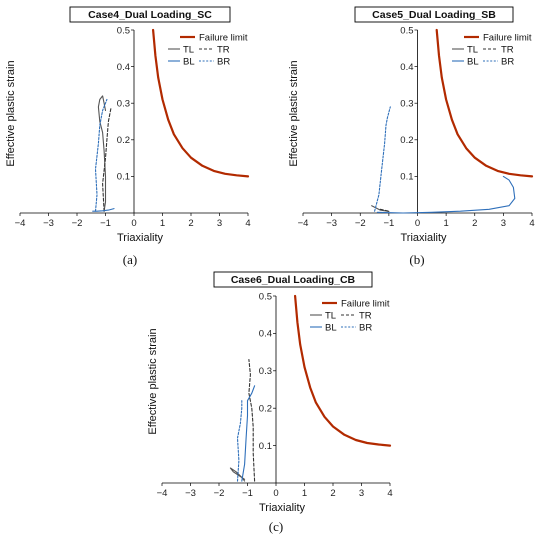  I want to click on chart-title: Case5_Dual Loading_SB, so click(434, 15).